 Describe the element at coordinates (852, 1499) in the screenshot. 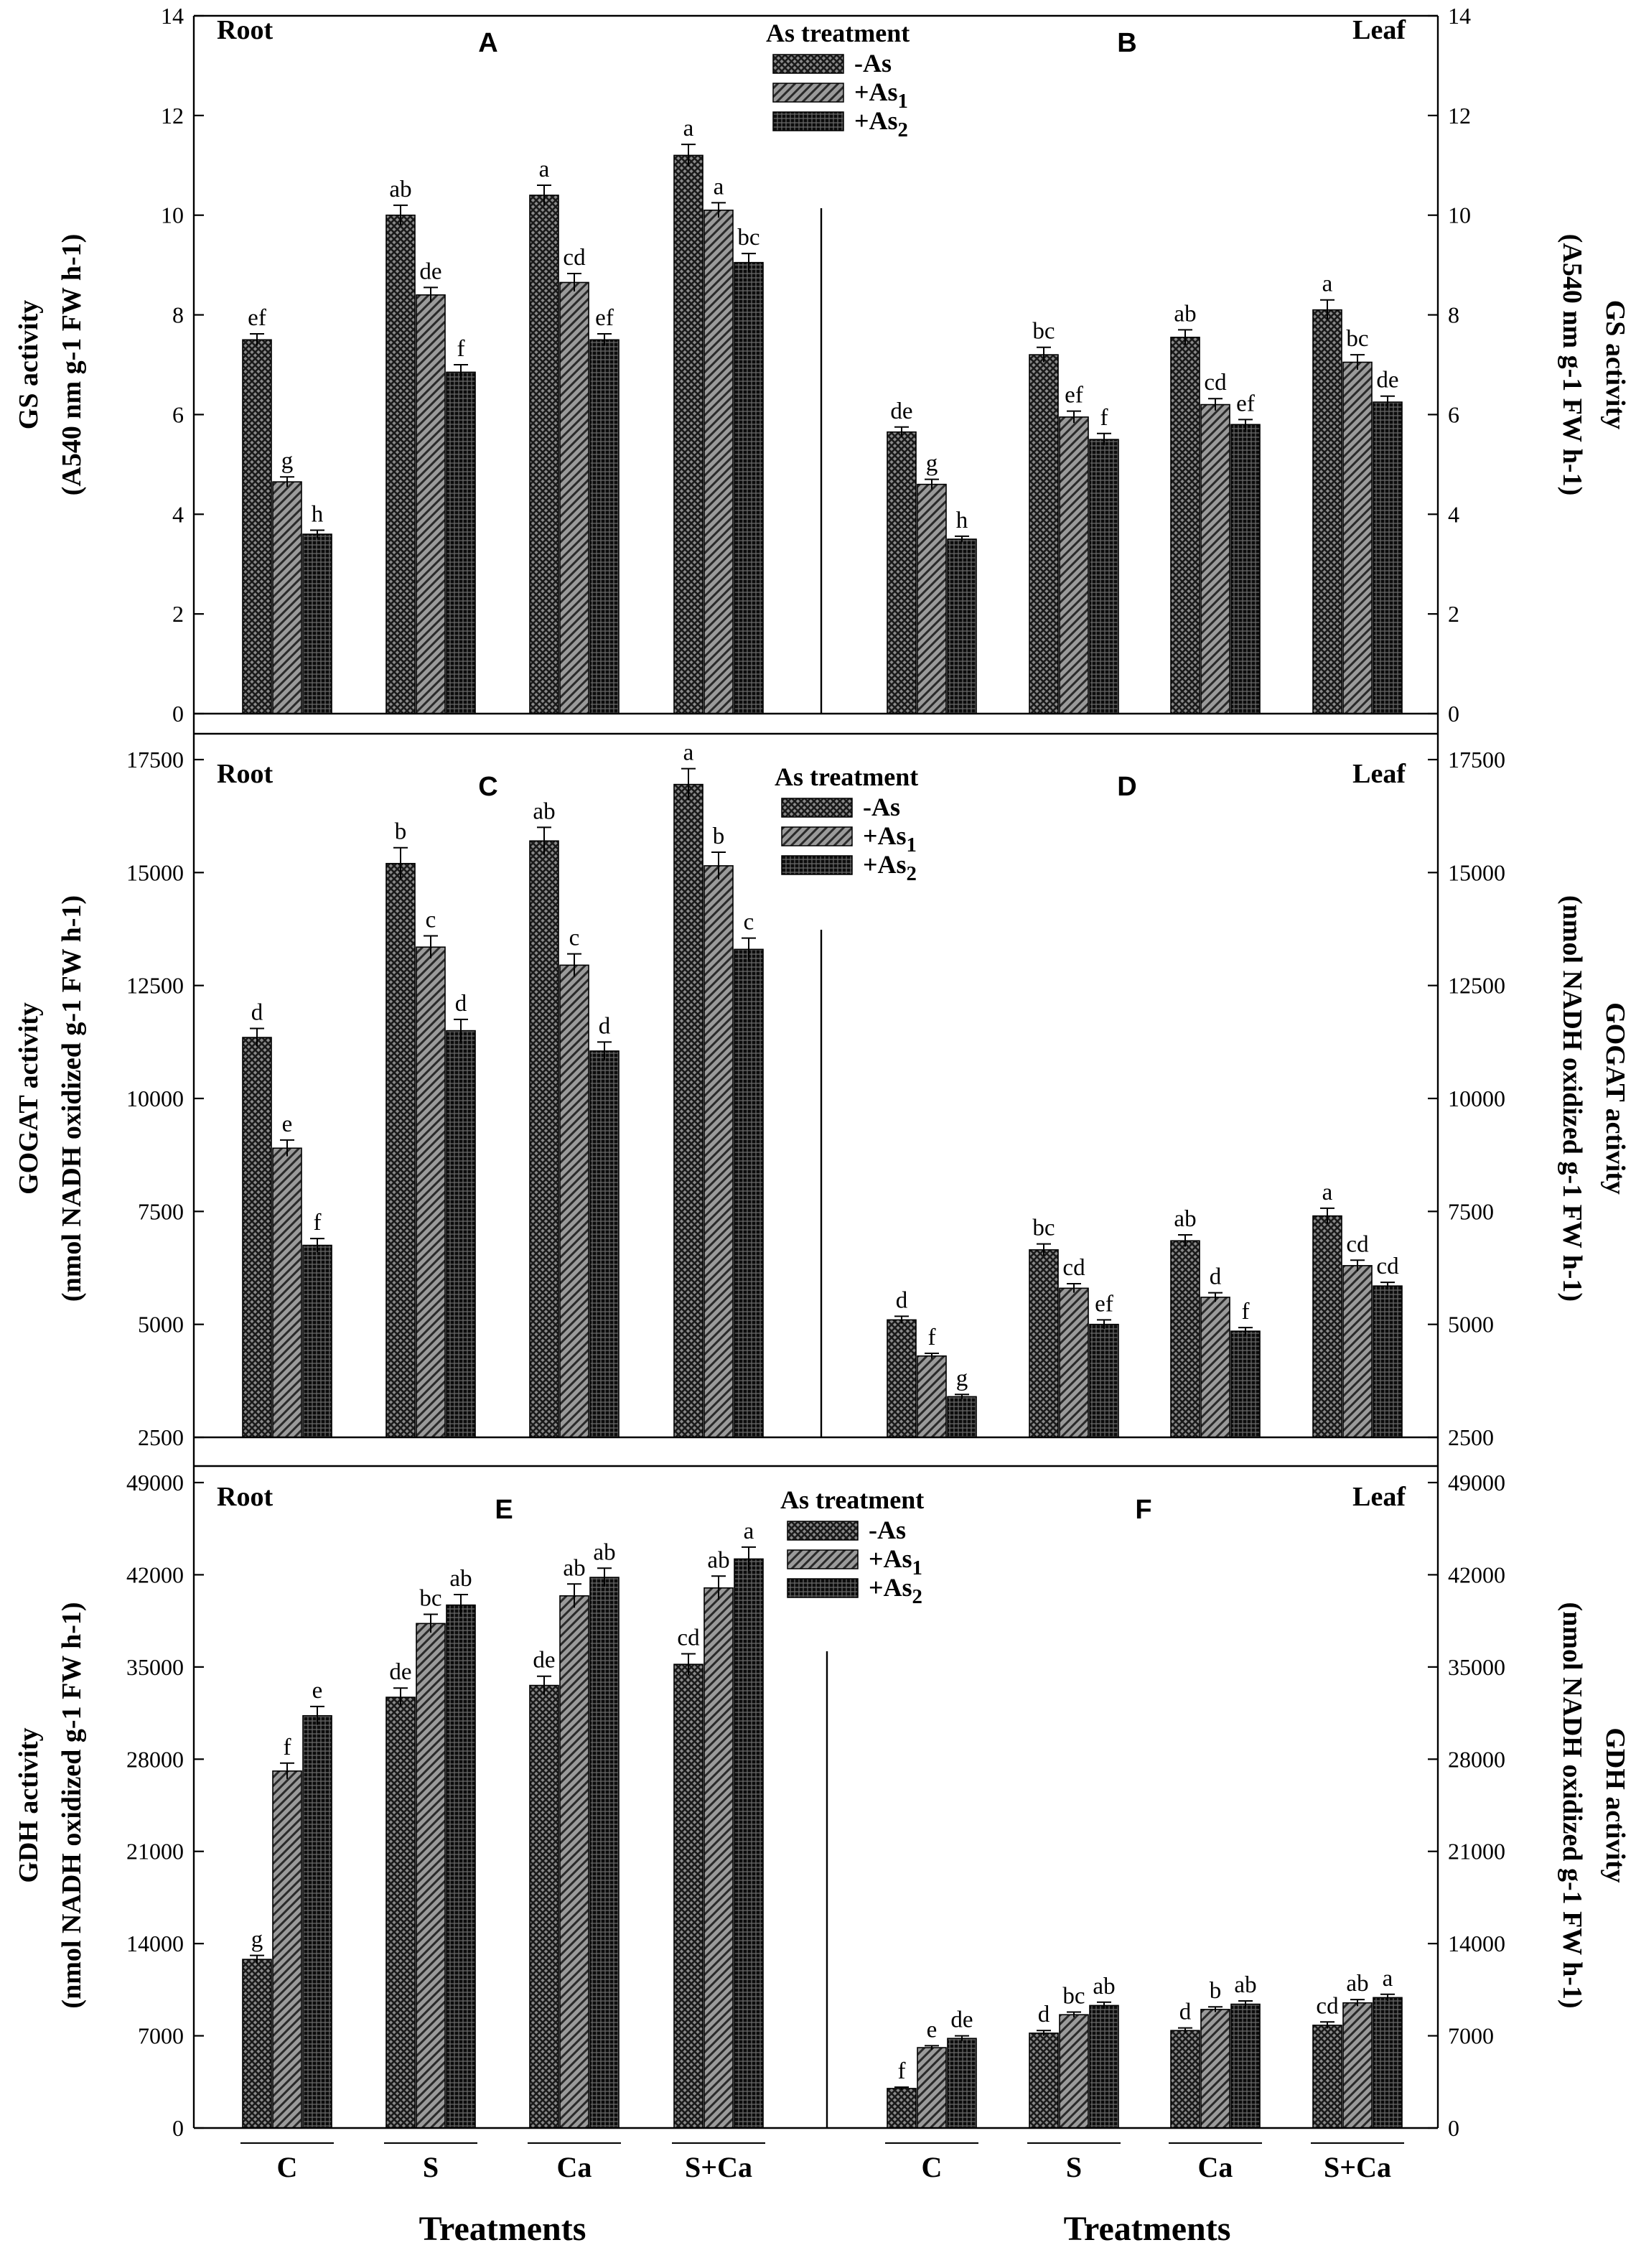

I see `legend-title: As treatment` at that location.